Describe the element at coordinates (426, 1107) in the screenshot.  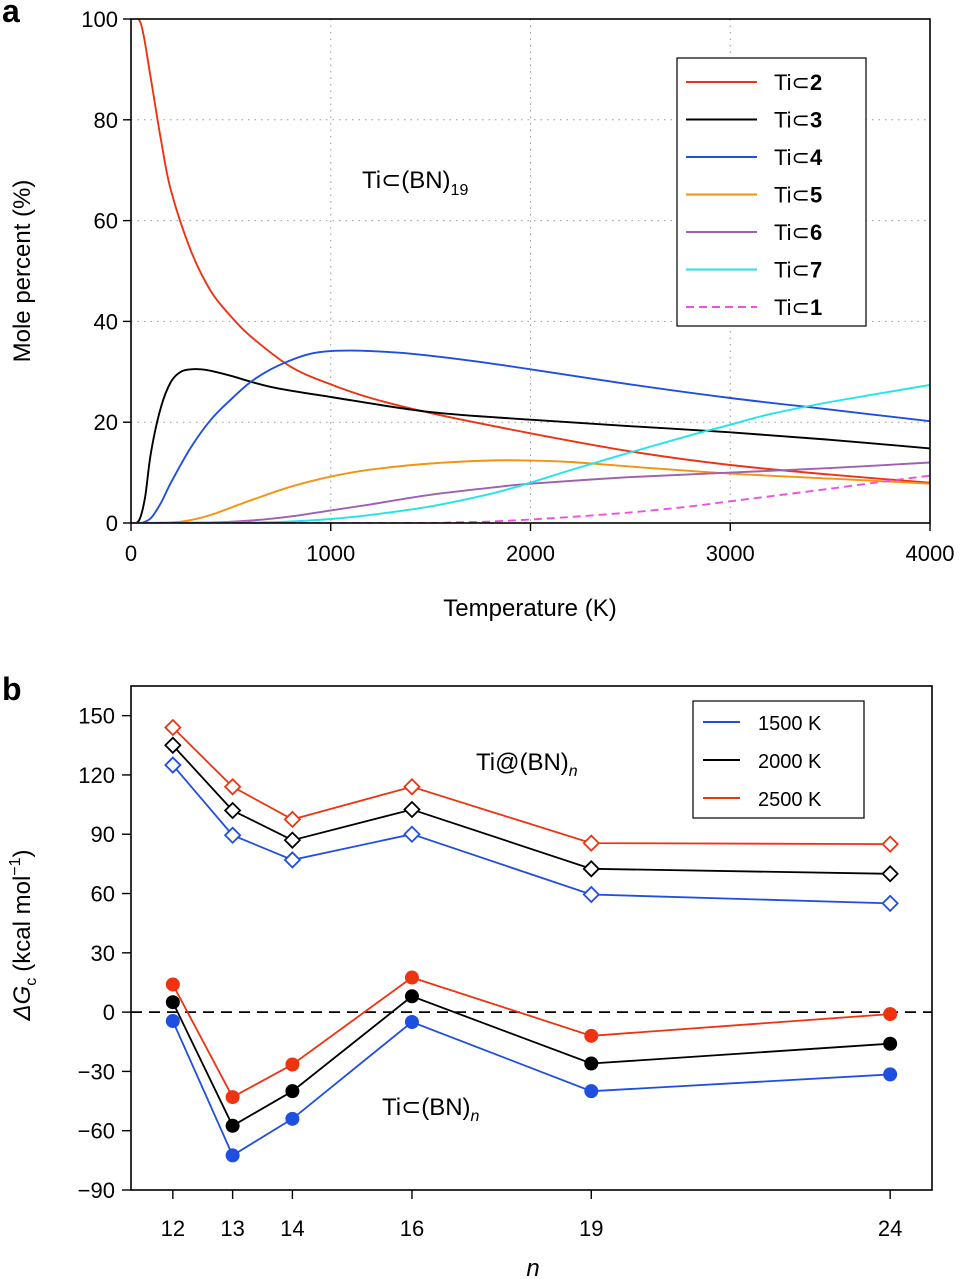
I see `panel-b-annotation-bottom-main: Ti⊂(BN)` at that location.